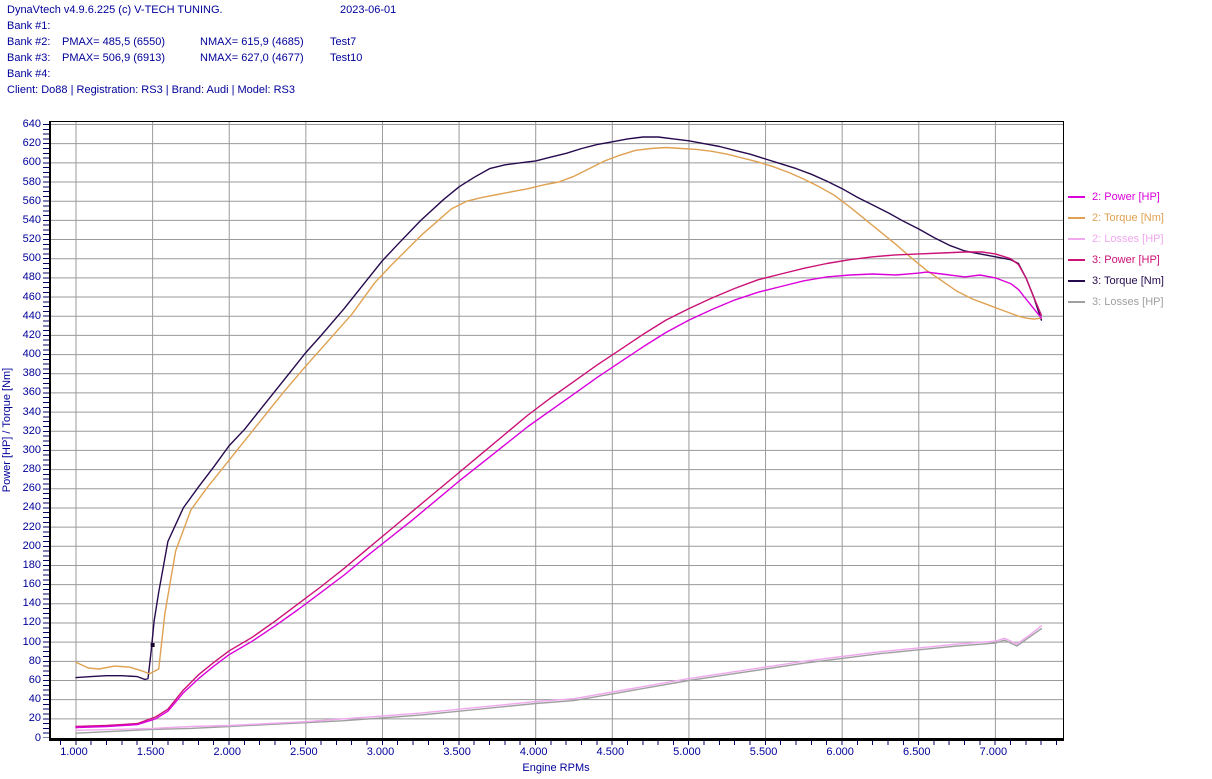 The height and width of the screenshot is (779, 1212). Describe the element at coordinates (114, 58) in the screenshot. I see `bank-pmax: PMAX= 506,9 (6913)` at that location.